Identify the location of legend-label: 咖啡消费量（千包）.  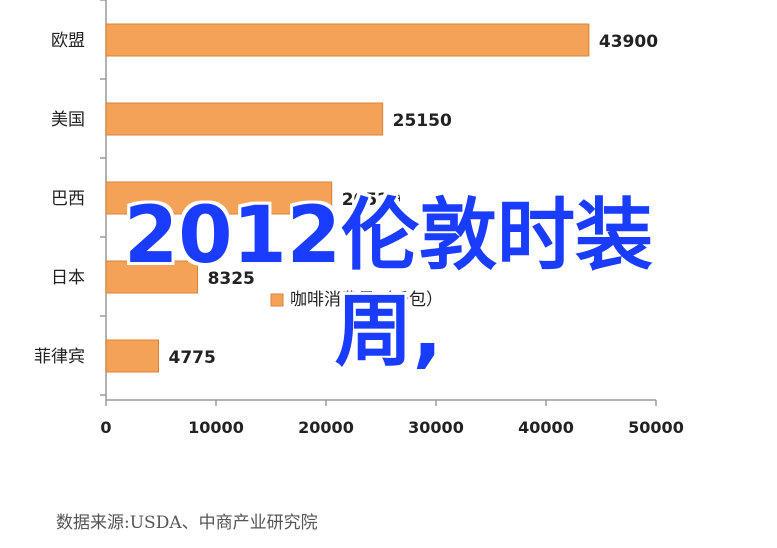
(366, 300).